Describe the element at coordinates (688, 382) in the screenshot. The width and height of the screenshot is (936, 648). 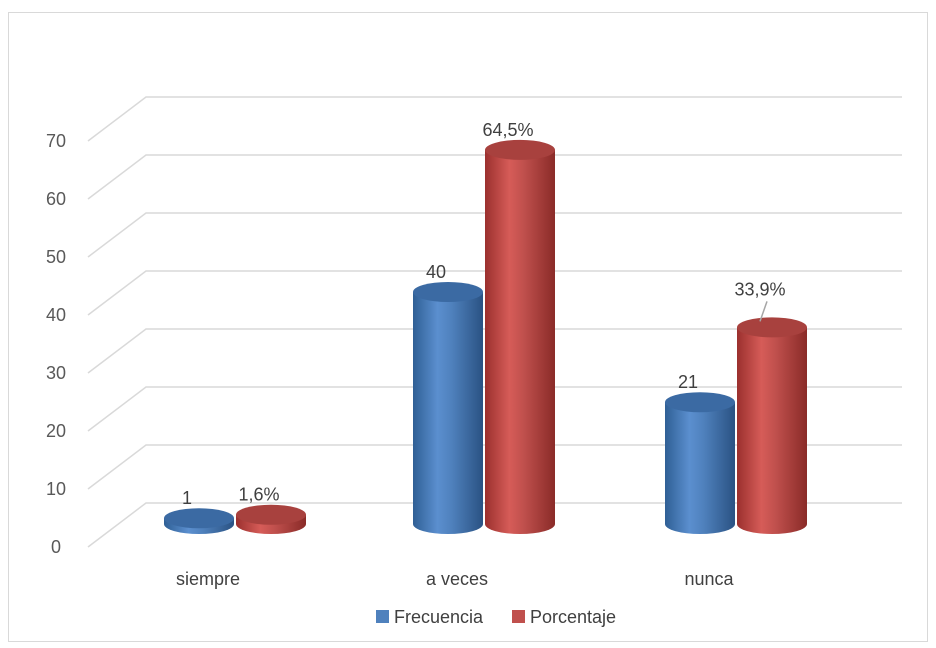
I see `data-label: 21` at that location.